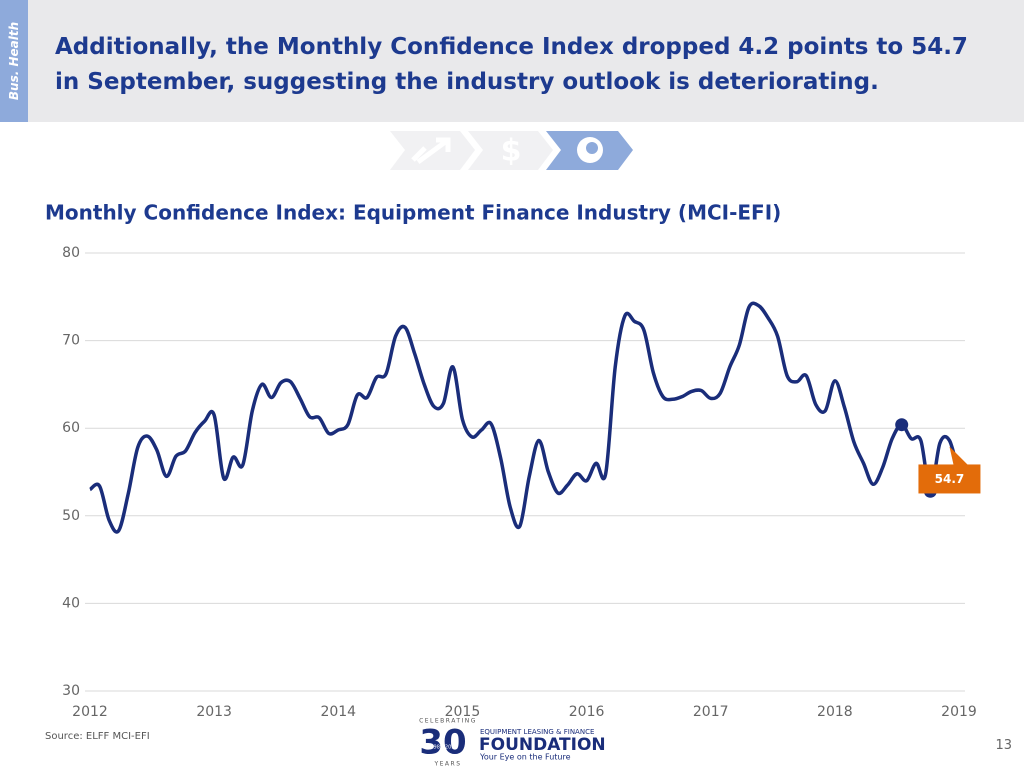 The height and width of the screenshot is (768, 1024). What do you see at coordinates (447, 764) in the screenshot?
I see `logo-text: YEARS` at bounding box center [447, 764].